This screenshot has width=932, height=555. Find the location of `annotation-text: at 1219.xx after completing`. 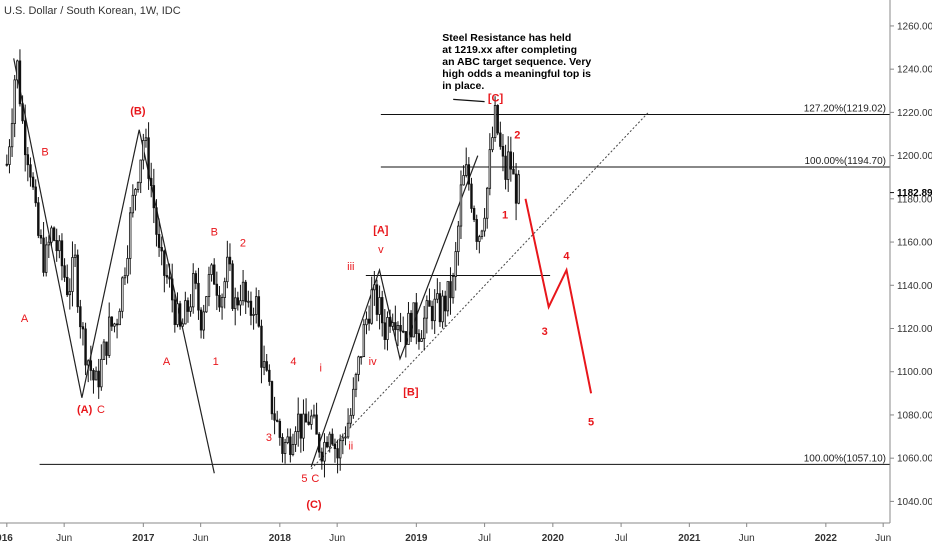

annotation-text: at 1219.xx after completing is located at coordinates (509, 50).